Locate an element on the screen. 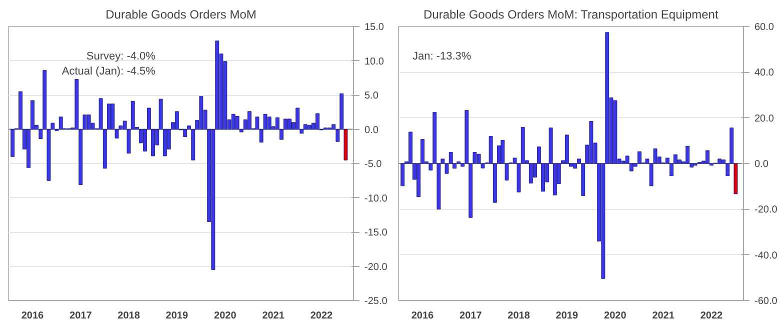 Image resolution: width=780 pixels, height=321 pixels. y-tick-label: 60.0 is located at coordinates (764, 27).